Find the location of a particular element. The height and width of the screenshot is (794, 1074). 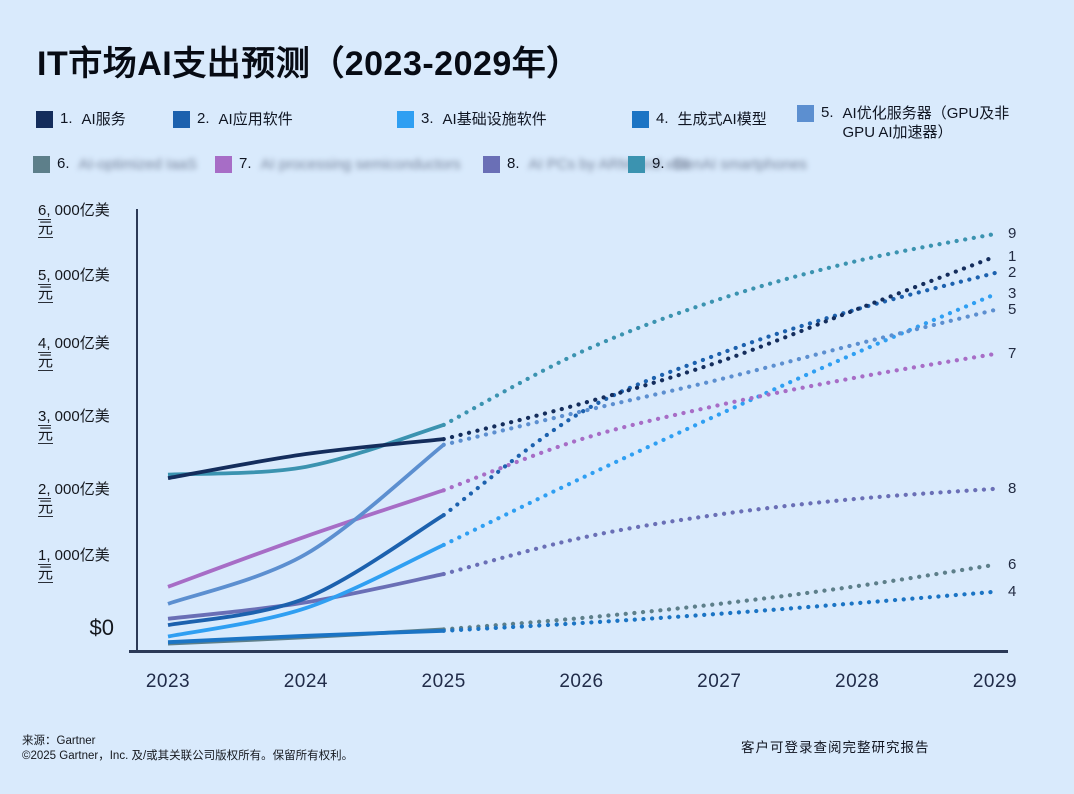

legend-num-5: 5. is located at coordinates (827, 112).